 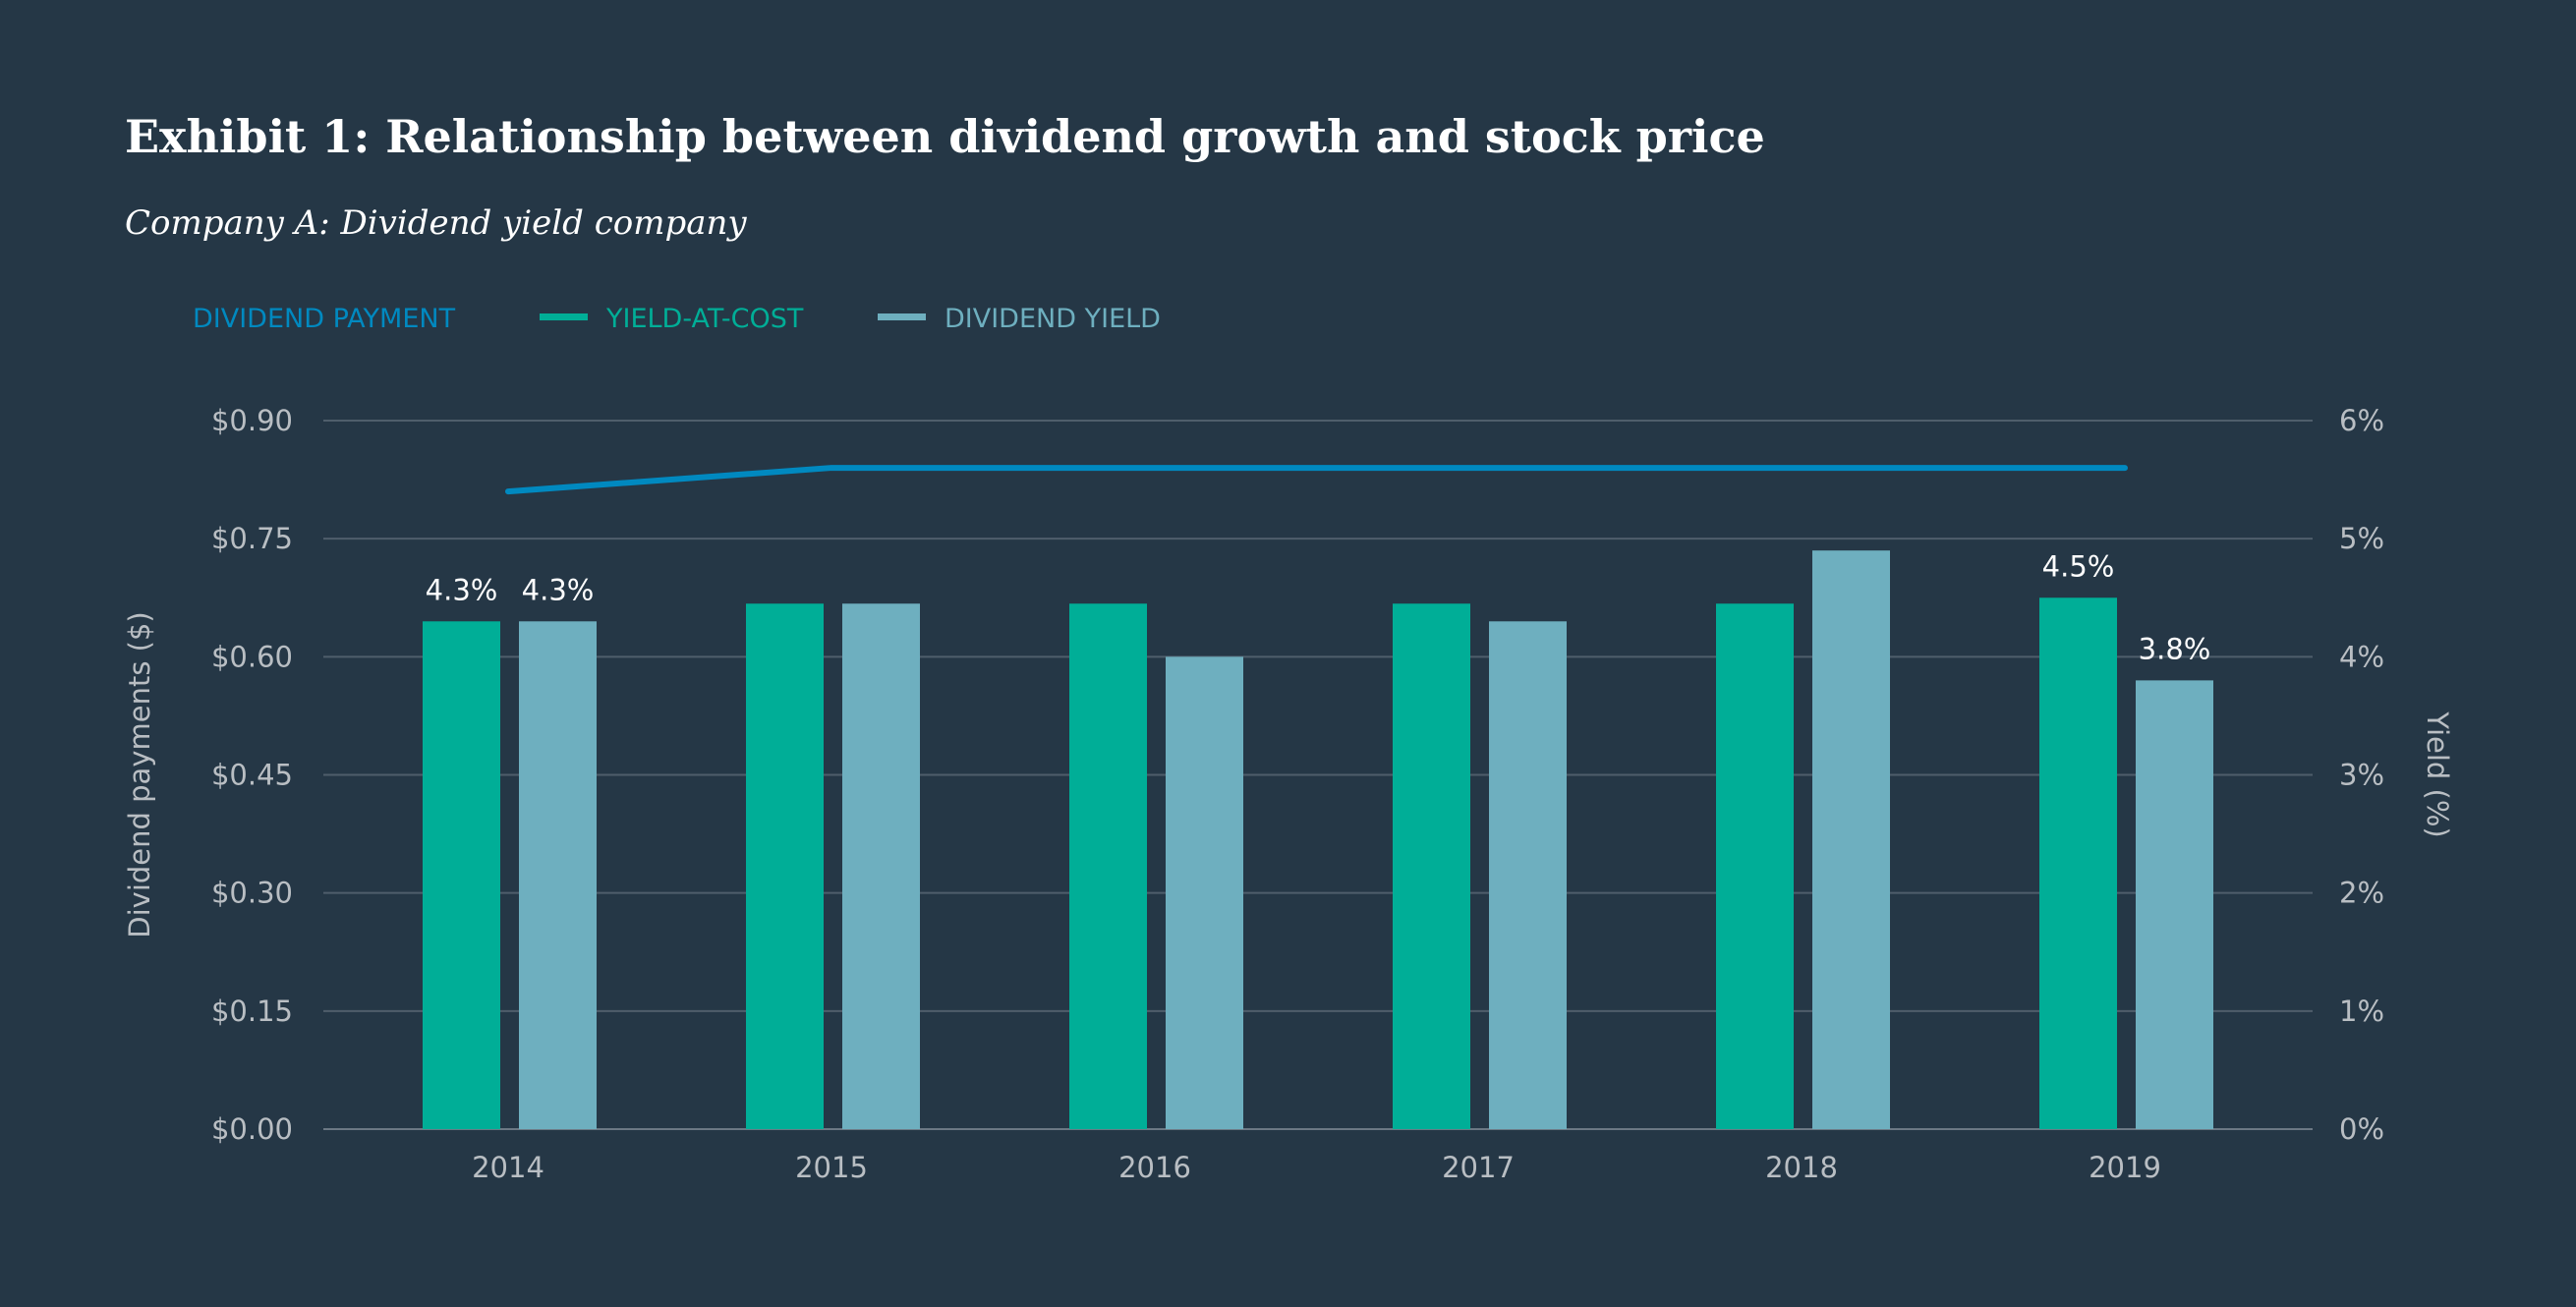 What do you see at coordinates (2361, 893) in the screenshot?
I see `y2-tick-label: 2%` at bounding box center [2361, 893].